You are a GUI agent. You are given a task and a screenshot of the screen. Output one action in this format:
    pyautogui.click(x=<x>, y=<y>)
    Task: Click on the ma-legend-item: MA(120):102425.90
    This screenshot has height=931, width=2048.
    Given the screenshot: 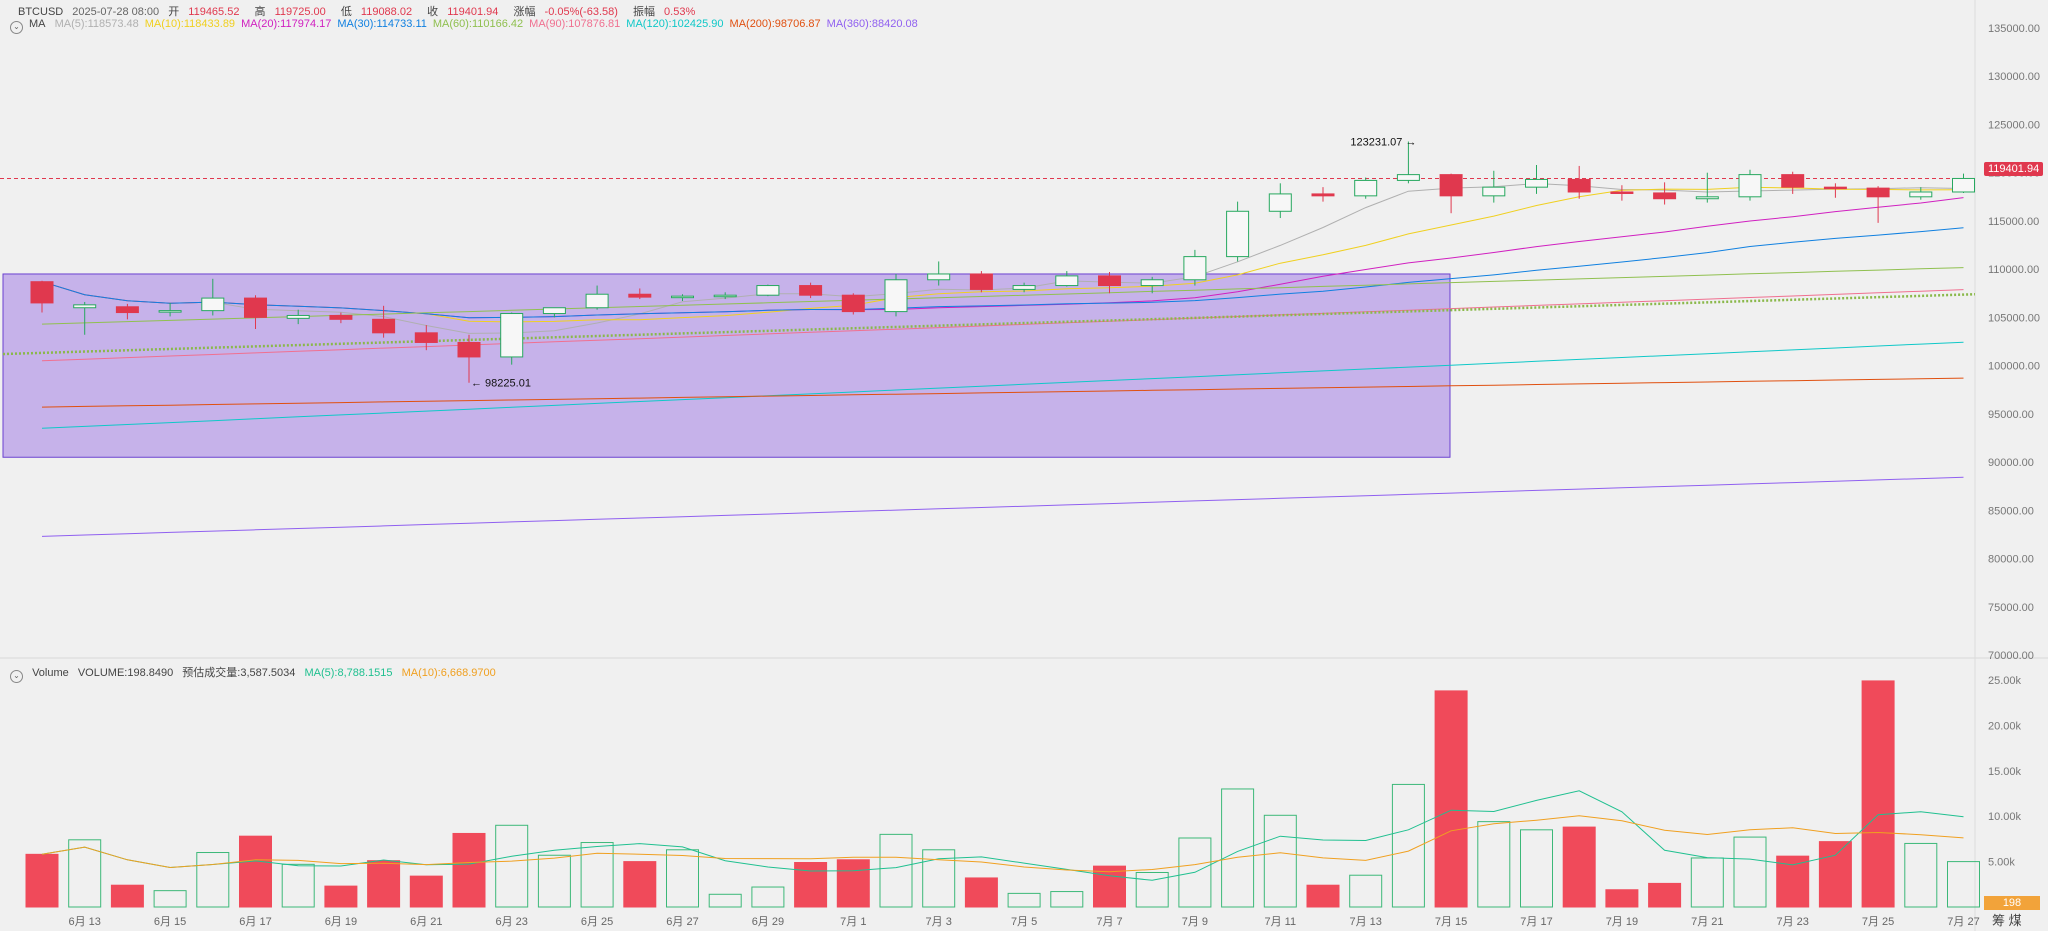 What is the action you would take?
    pyautogui.click(x=675, y=24)
    